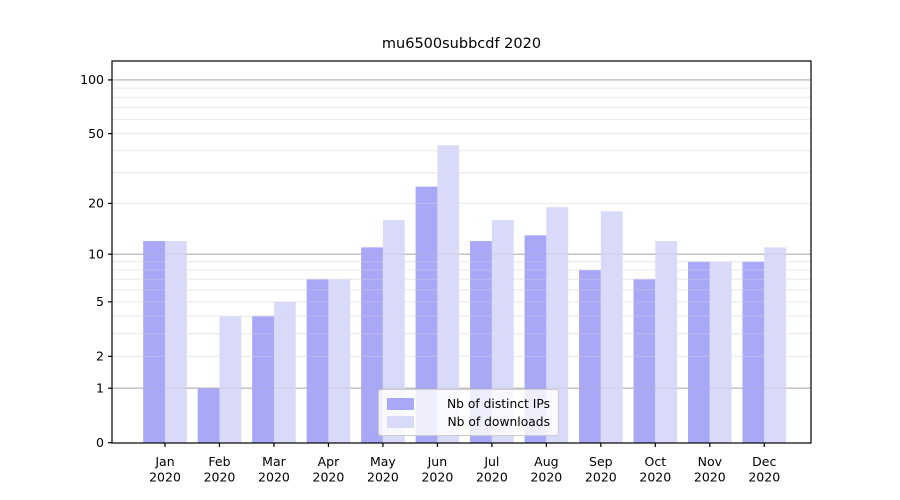 Image resolution: width=900 pixels, height=500 pixels. What do you see at coordinates (546, 461) in the screenshot?
I see `x-tick-label-month: Aug` at bounding box center [546, 461].